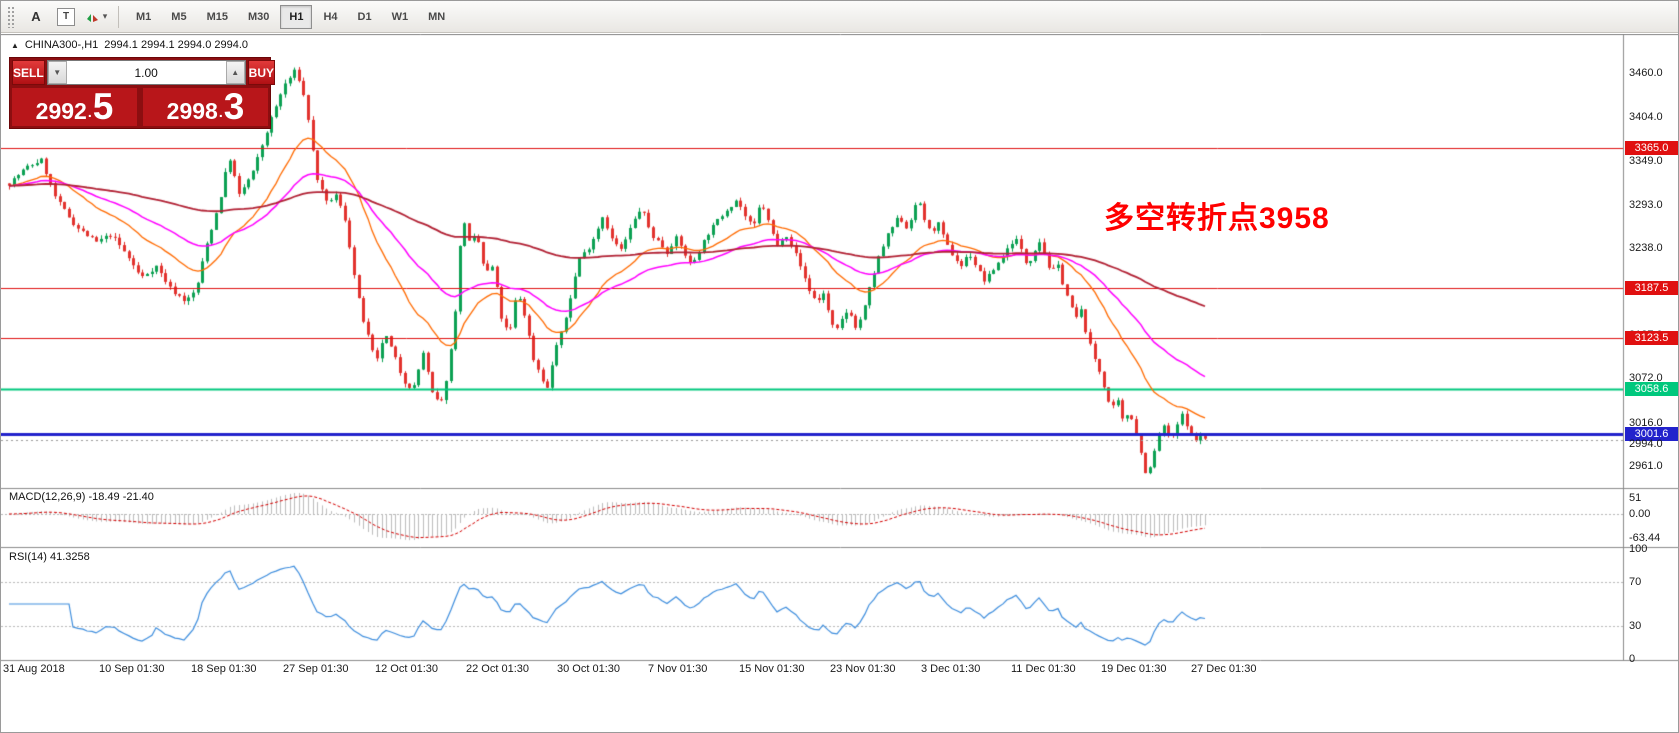 Image resolution: width=1679 pixels, height=733 pixels. I want to click on price-axis-tick: 2961.0, so click(1646, 465).